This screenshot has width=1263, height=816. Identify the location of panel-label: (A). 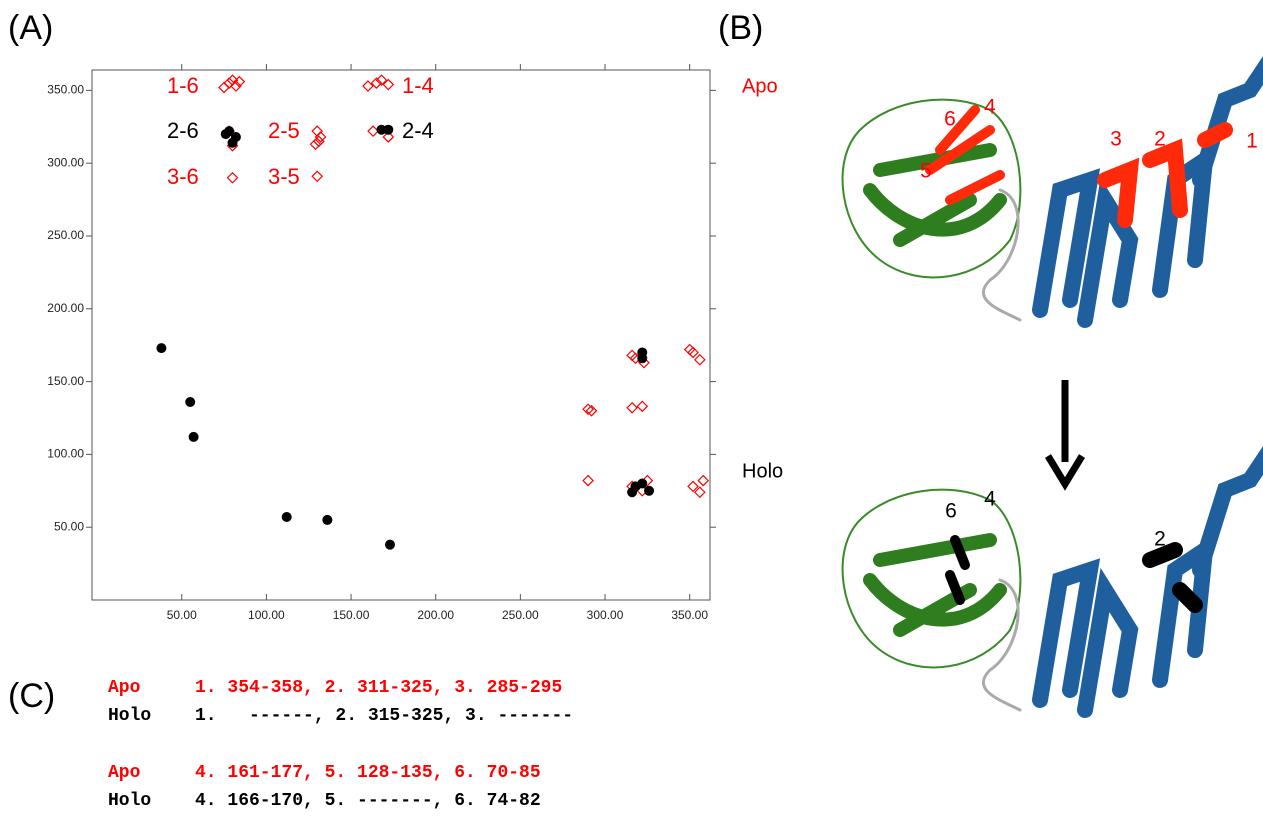
(30, 28).